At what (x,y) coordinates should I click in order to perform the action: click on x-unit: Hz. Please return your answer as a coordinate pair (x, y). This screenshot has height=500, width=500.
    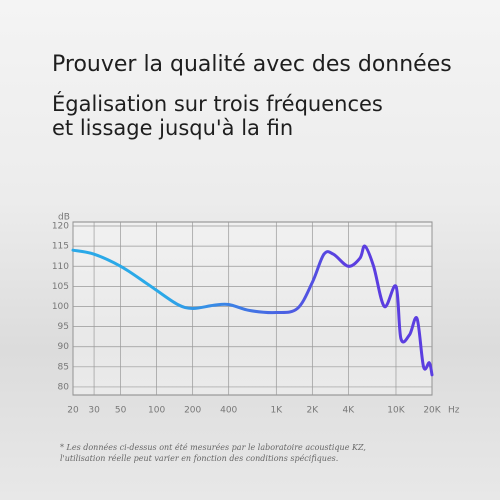
    Looking at the image, I should click on (454, 411).